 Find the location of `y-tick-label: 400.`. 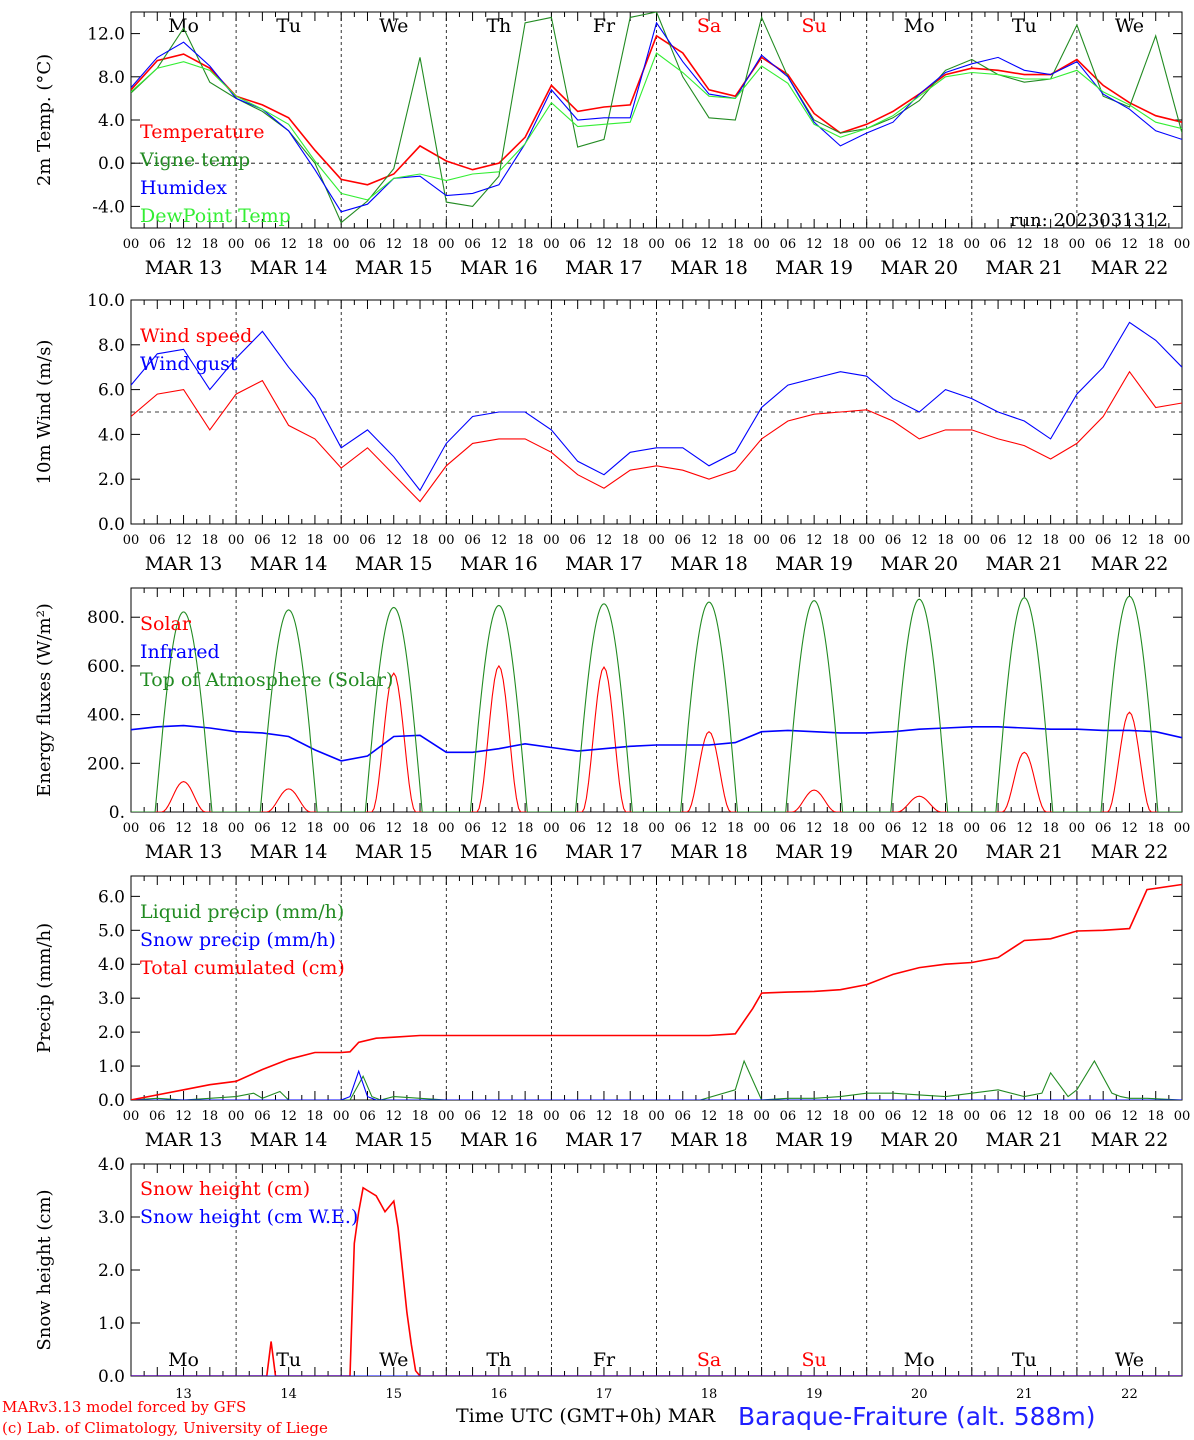

y-tick-label: 400. is located at coordinates (106, 716).